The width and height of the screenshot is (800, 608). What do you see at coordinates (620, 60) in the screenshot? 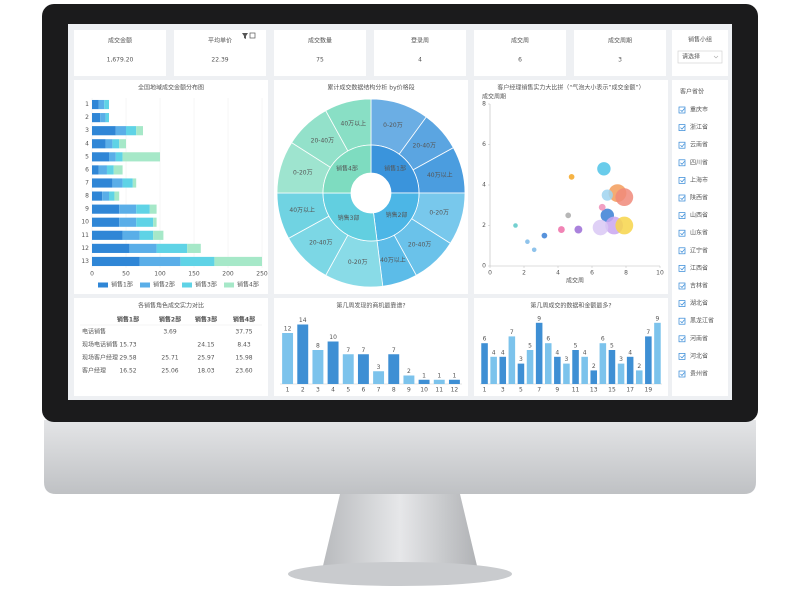
I see `kpi-value: 3` at bounding box center [620, 60].